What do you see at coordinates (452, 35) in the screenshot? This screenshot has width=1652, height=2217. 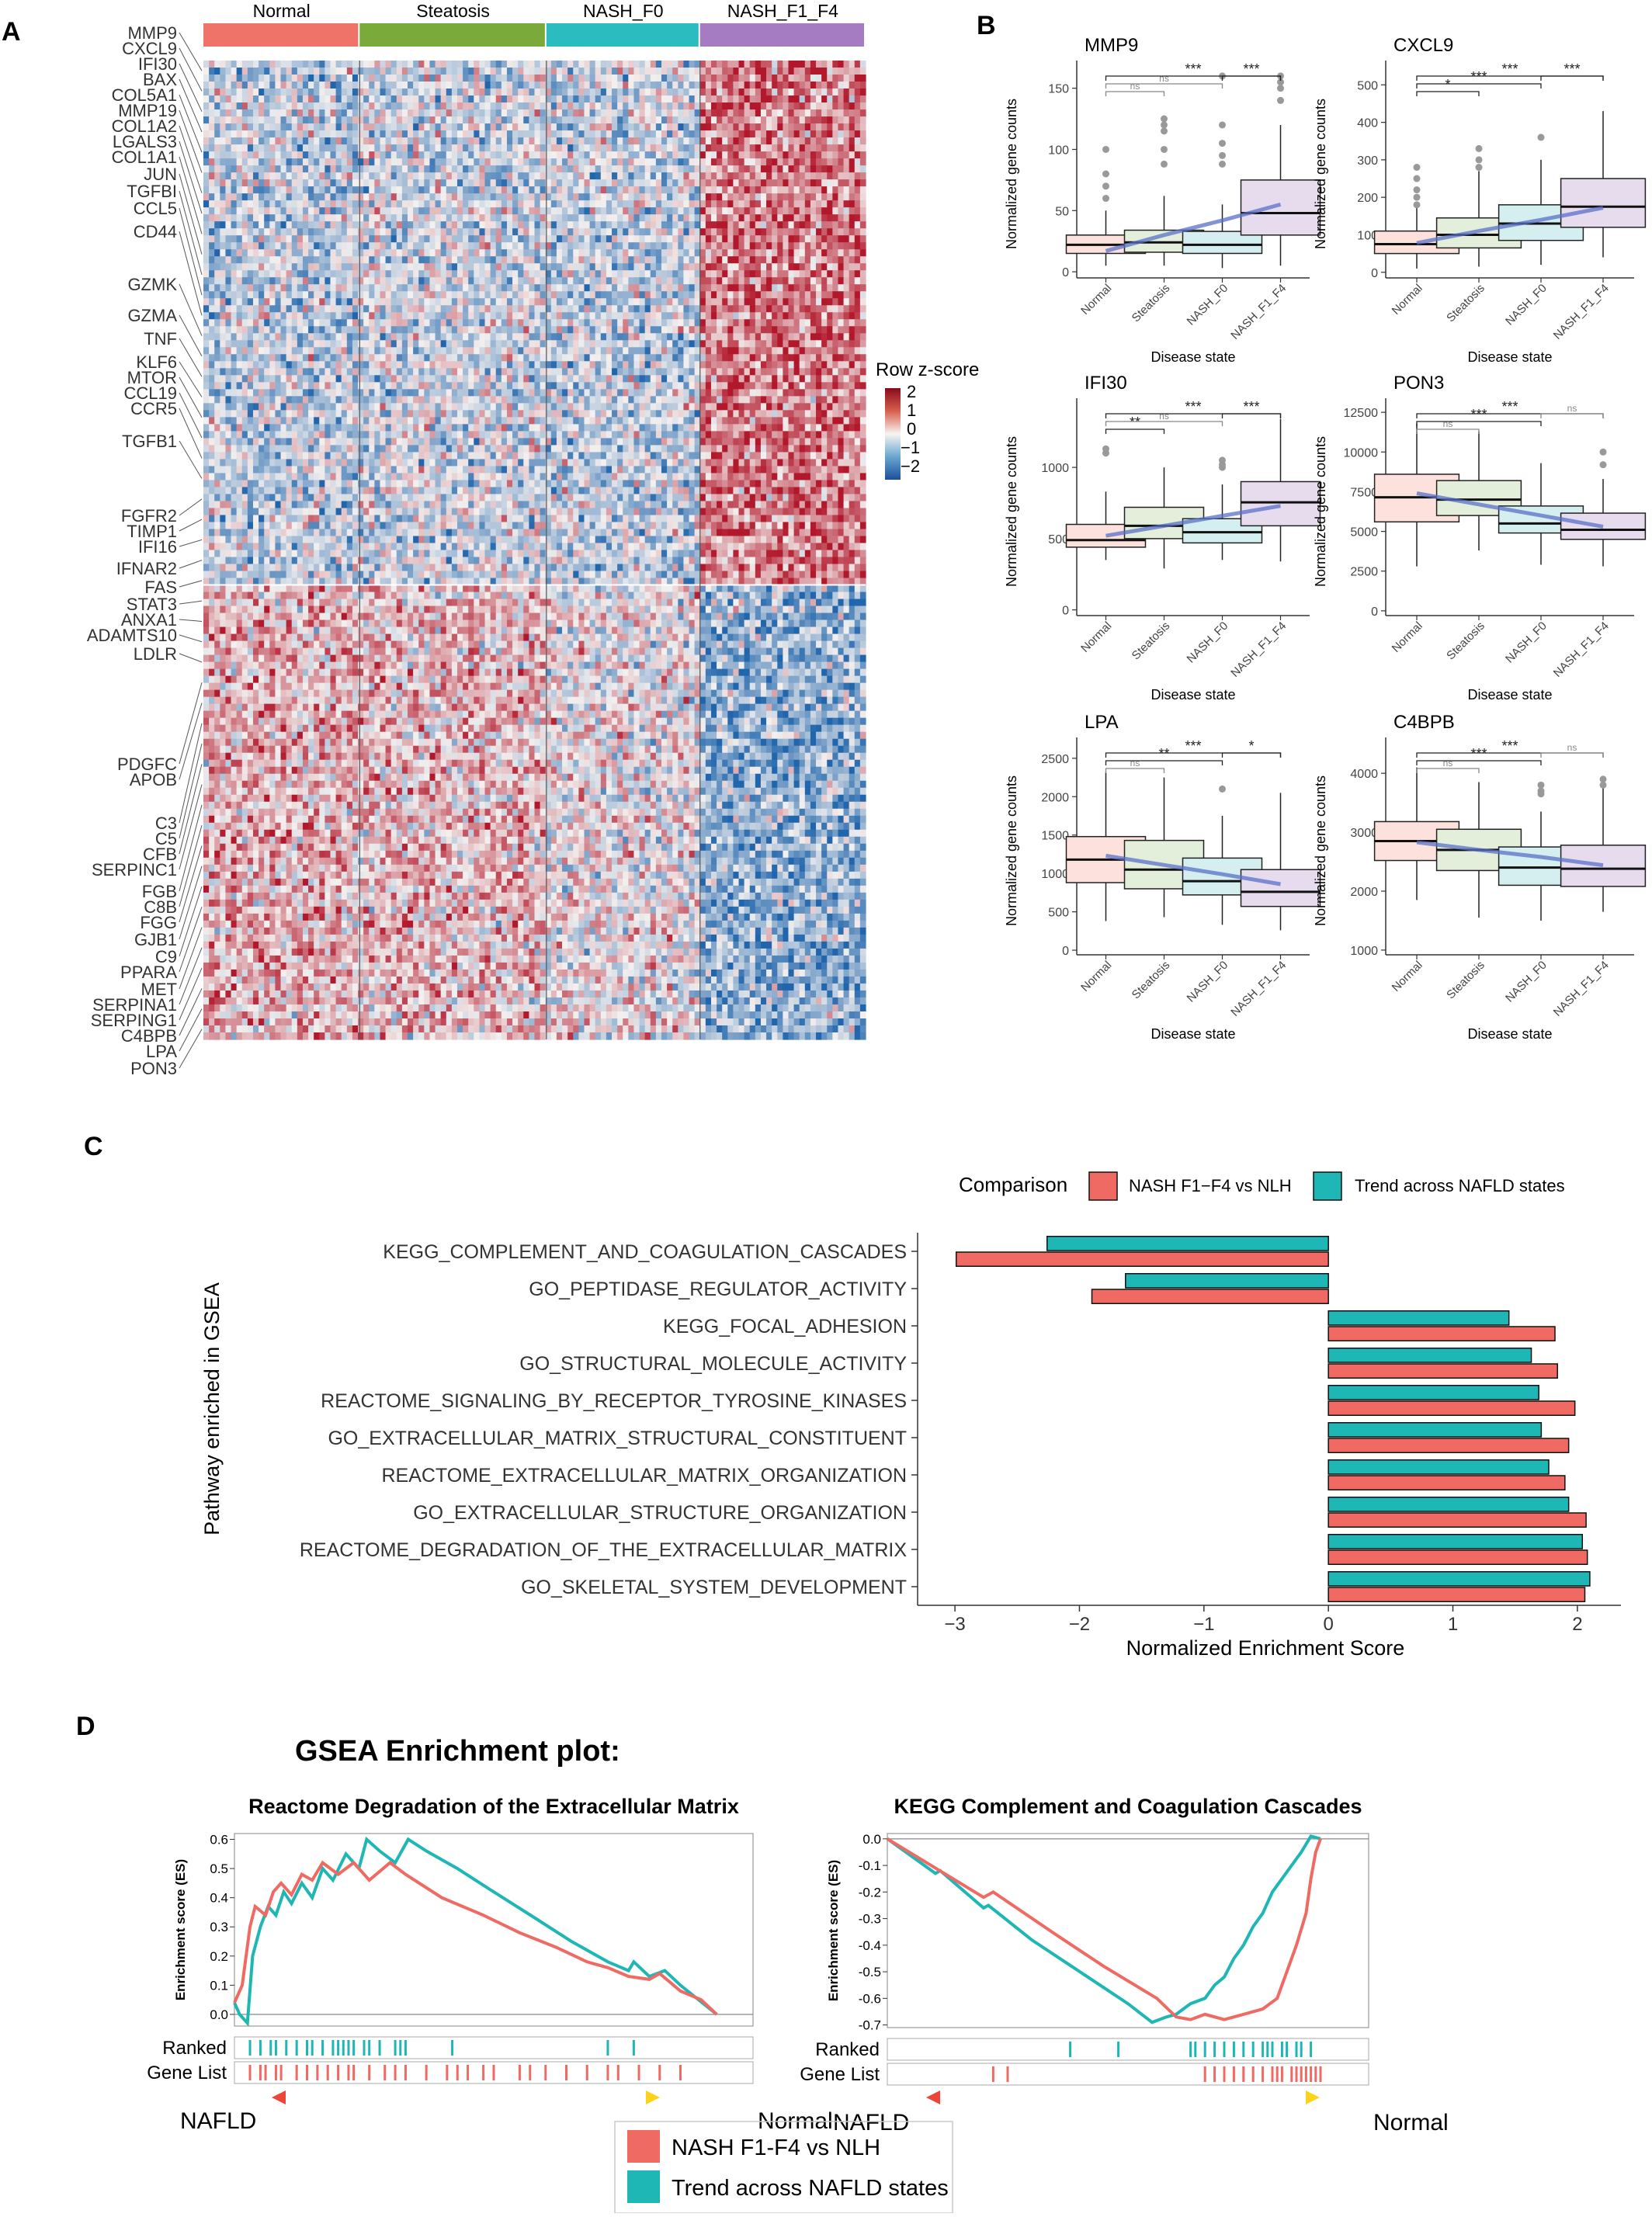 I see `group-bar-segment` at bounding box center [452, 35].